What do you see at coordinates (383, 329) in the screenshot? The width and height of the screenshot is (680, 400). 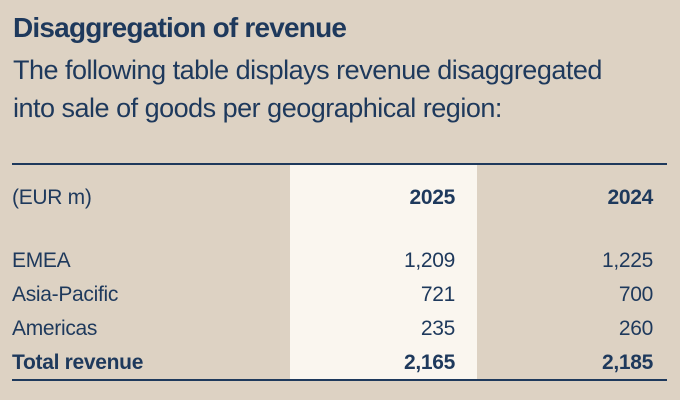 I see `value-2025: 235` at bounding box center [383, 329].